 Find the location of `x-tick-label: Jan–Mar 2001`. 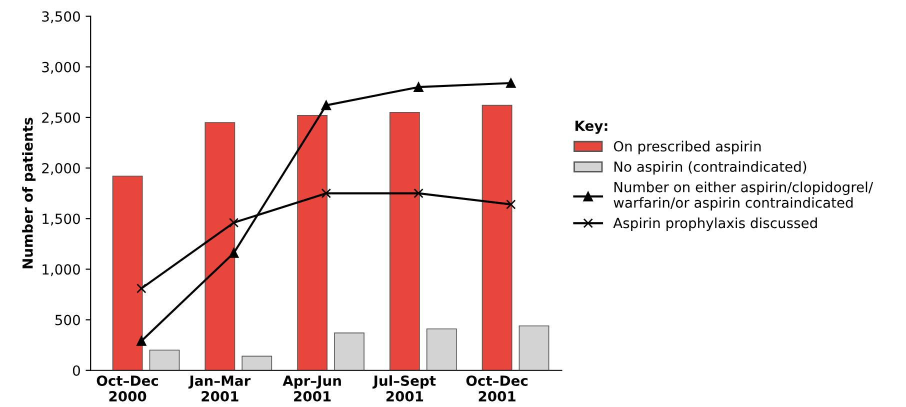

x-tick-label: Jan–Mar 2001 is located at coordinates (219, 389).